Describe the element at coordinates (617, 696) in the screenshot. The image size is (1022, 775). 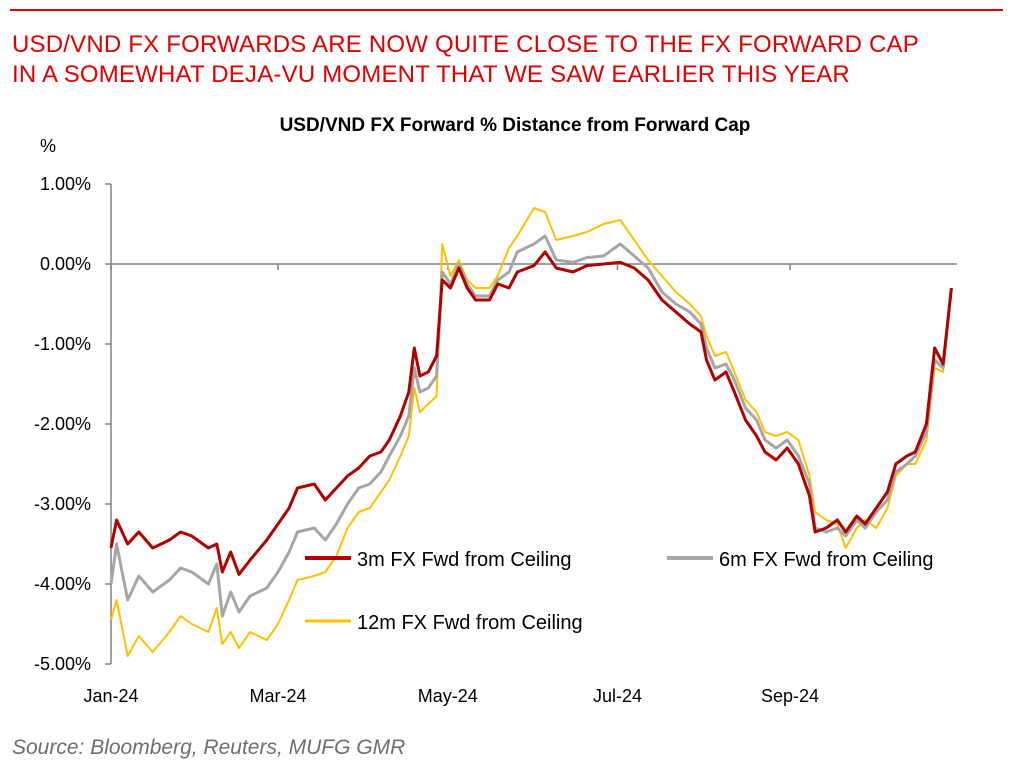
I see `x-tick-label: Jul-24` at that location.